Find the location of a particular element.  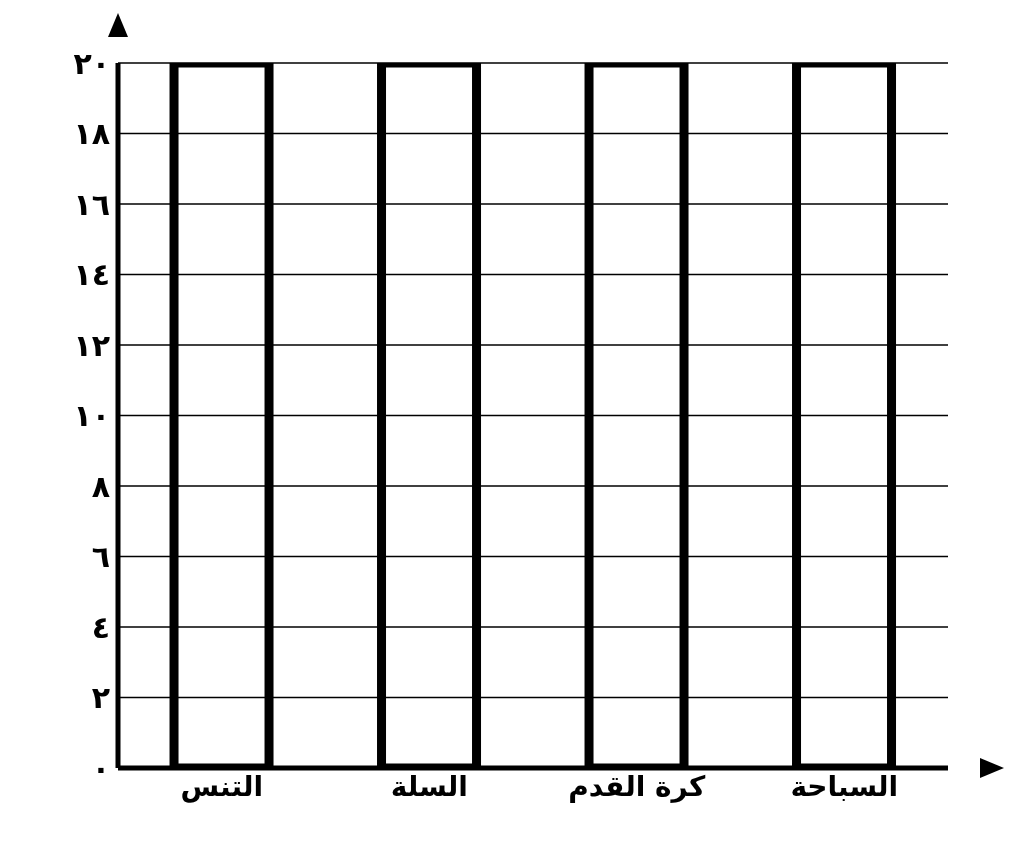

y-tick-label: ٨ is located at coordinates (100, 486).